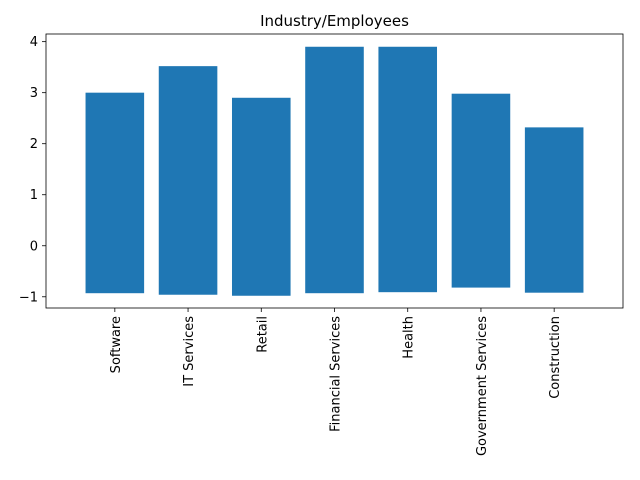 Image resolution: width=640 pixels, height=480 pixels. Describe the element at coordinates (334, 21) in the screenshot. I see `chart-title: Industry/Employees` at that location.